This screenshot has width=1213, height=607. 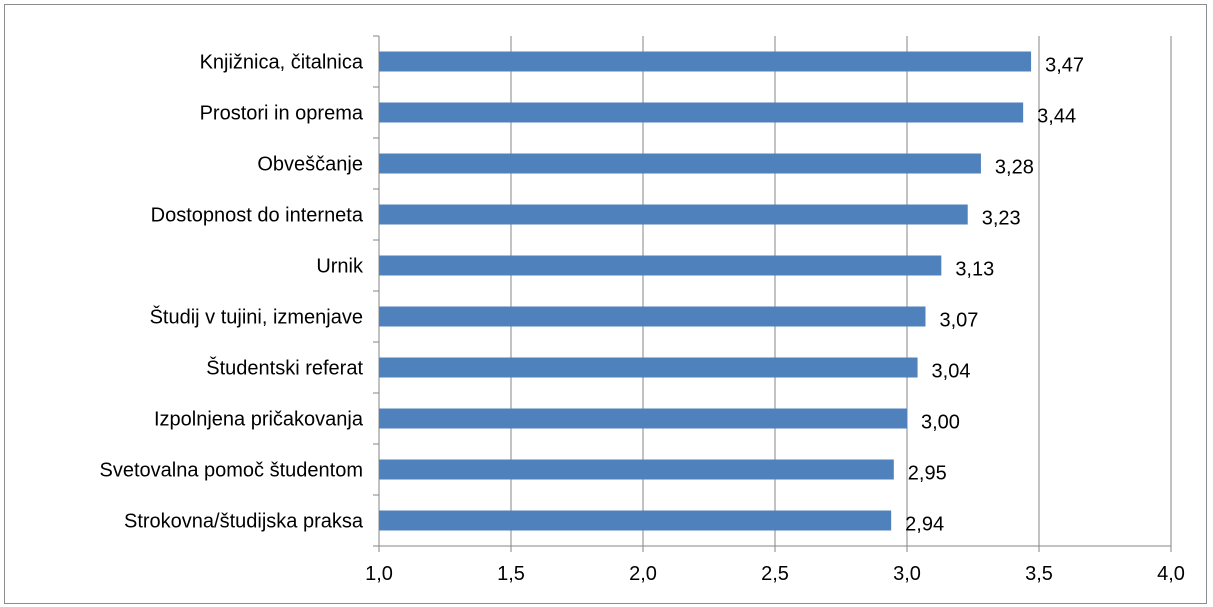 What do you see at coordinates (379, 574) in the screenshot?
I see `x-tick-label: 1,0` at bounding box center [379, 574].